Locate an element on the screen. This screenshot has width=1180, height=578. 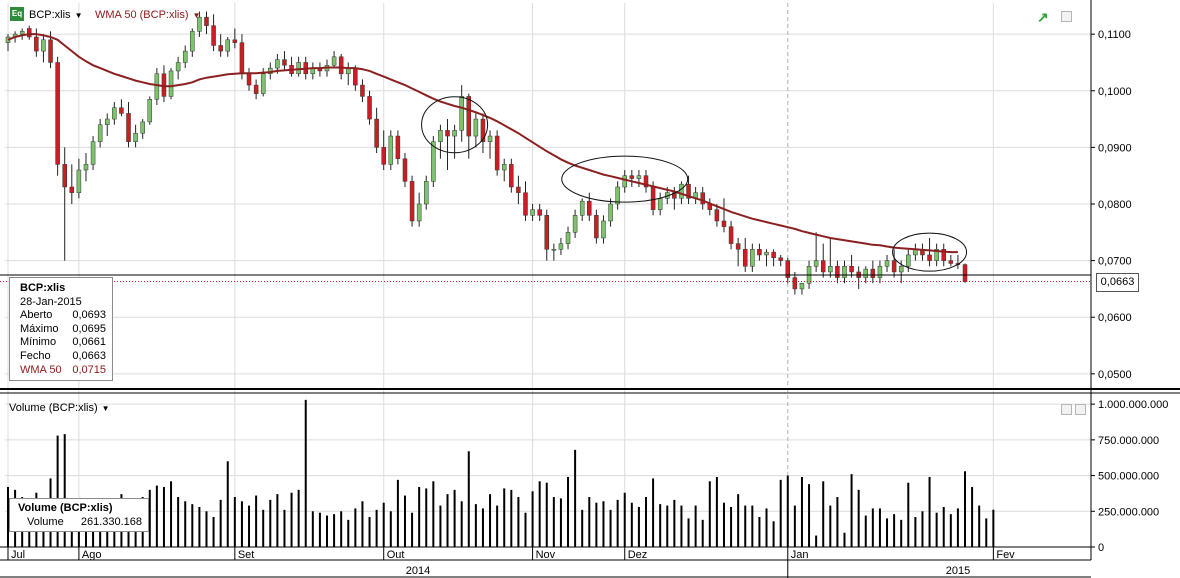
indicator-selector: WMA 50 (BCP:xlis) ▼ is located at coordinates (147, 15).